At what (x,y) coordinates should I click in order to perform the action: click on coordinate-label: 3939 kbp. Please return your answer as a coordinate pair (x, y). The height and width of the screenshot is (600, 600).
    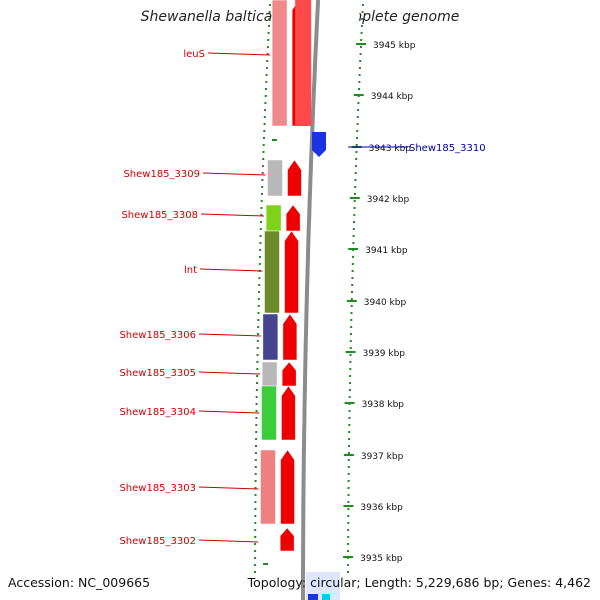
    Looking at the image, I should click on (384, 354).